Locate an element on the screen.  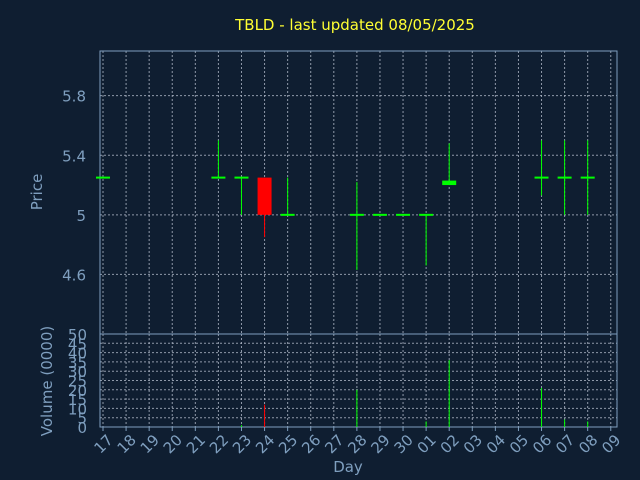
volume-tick-label: 45 is located at coordinates (77, 344).